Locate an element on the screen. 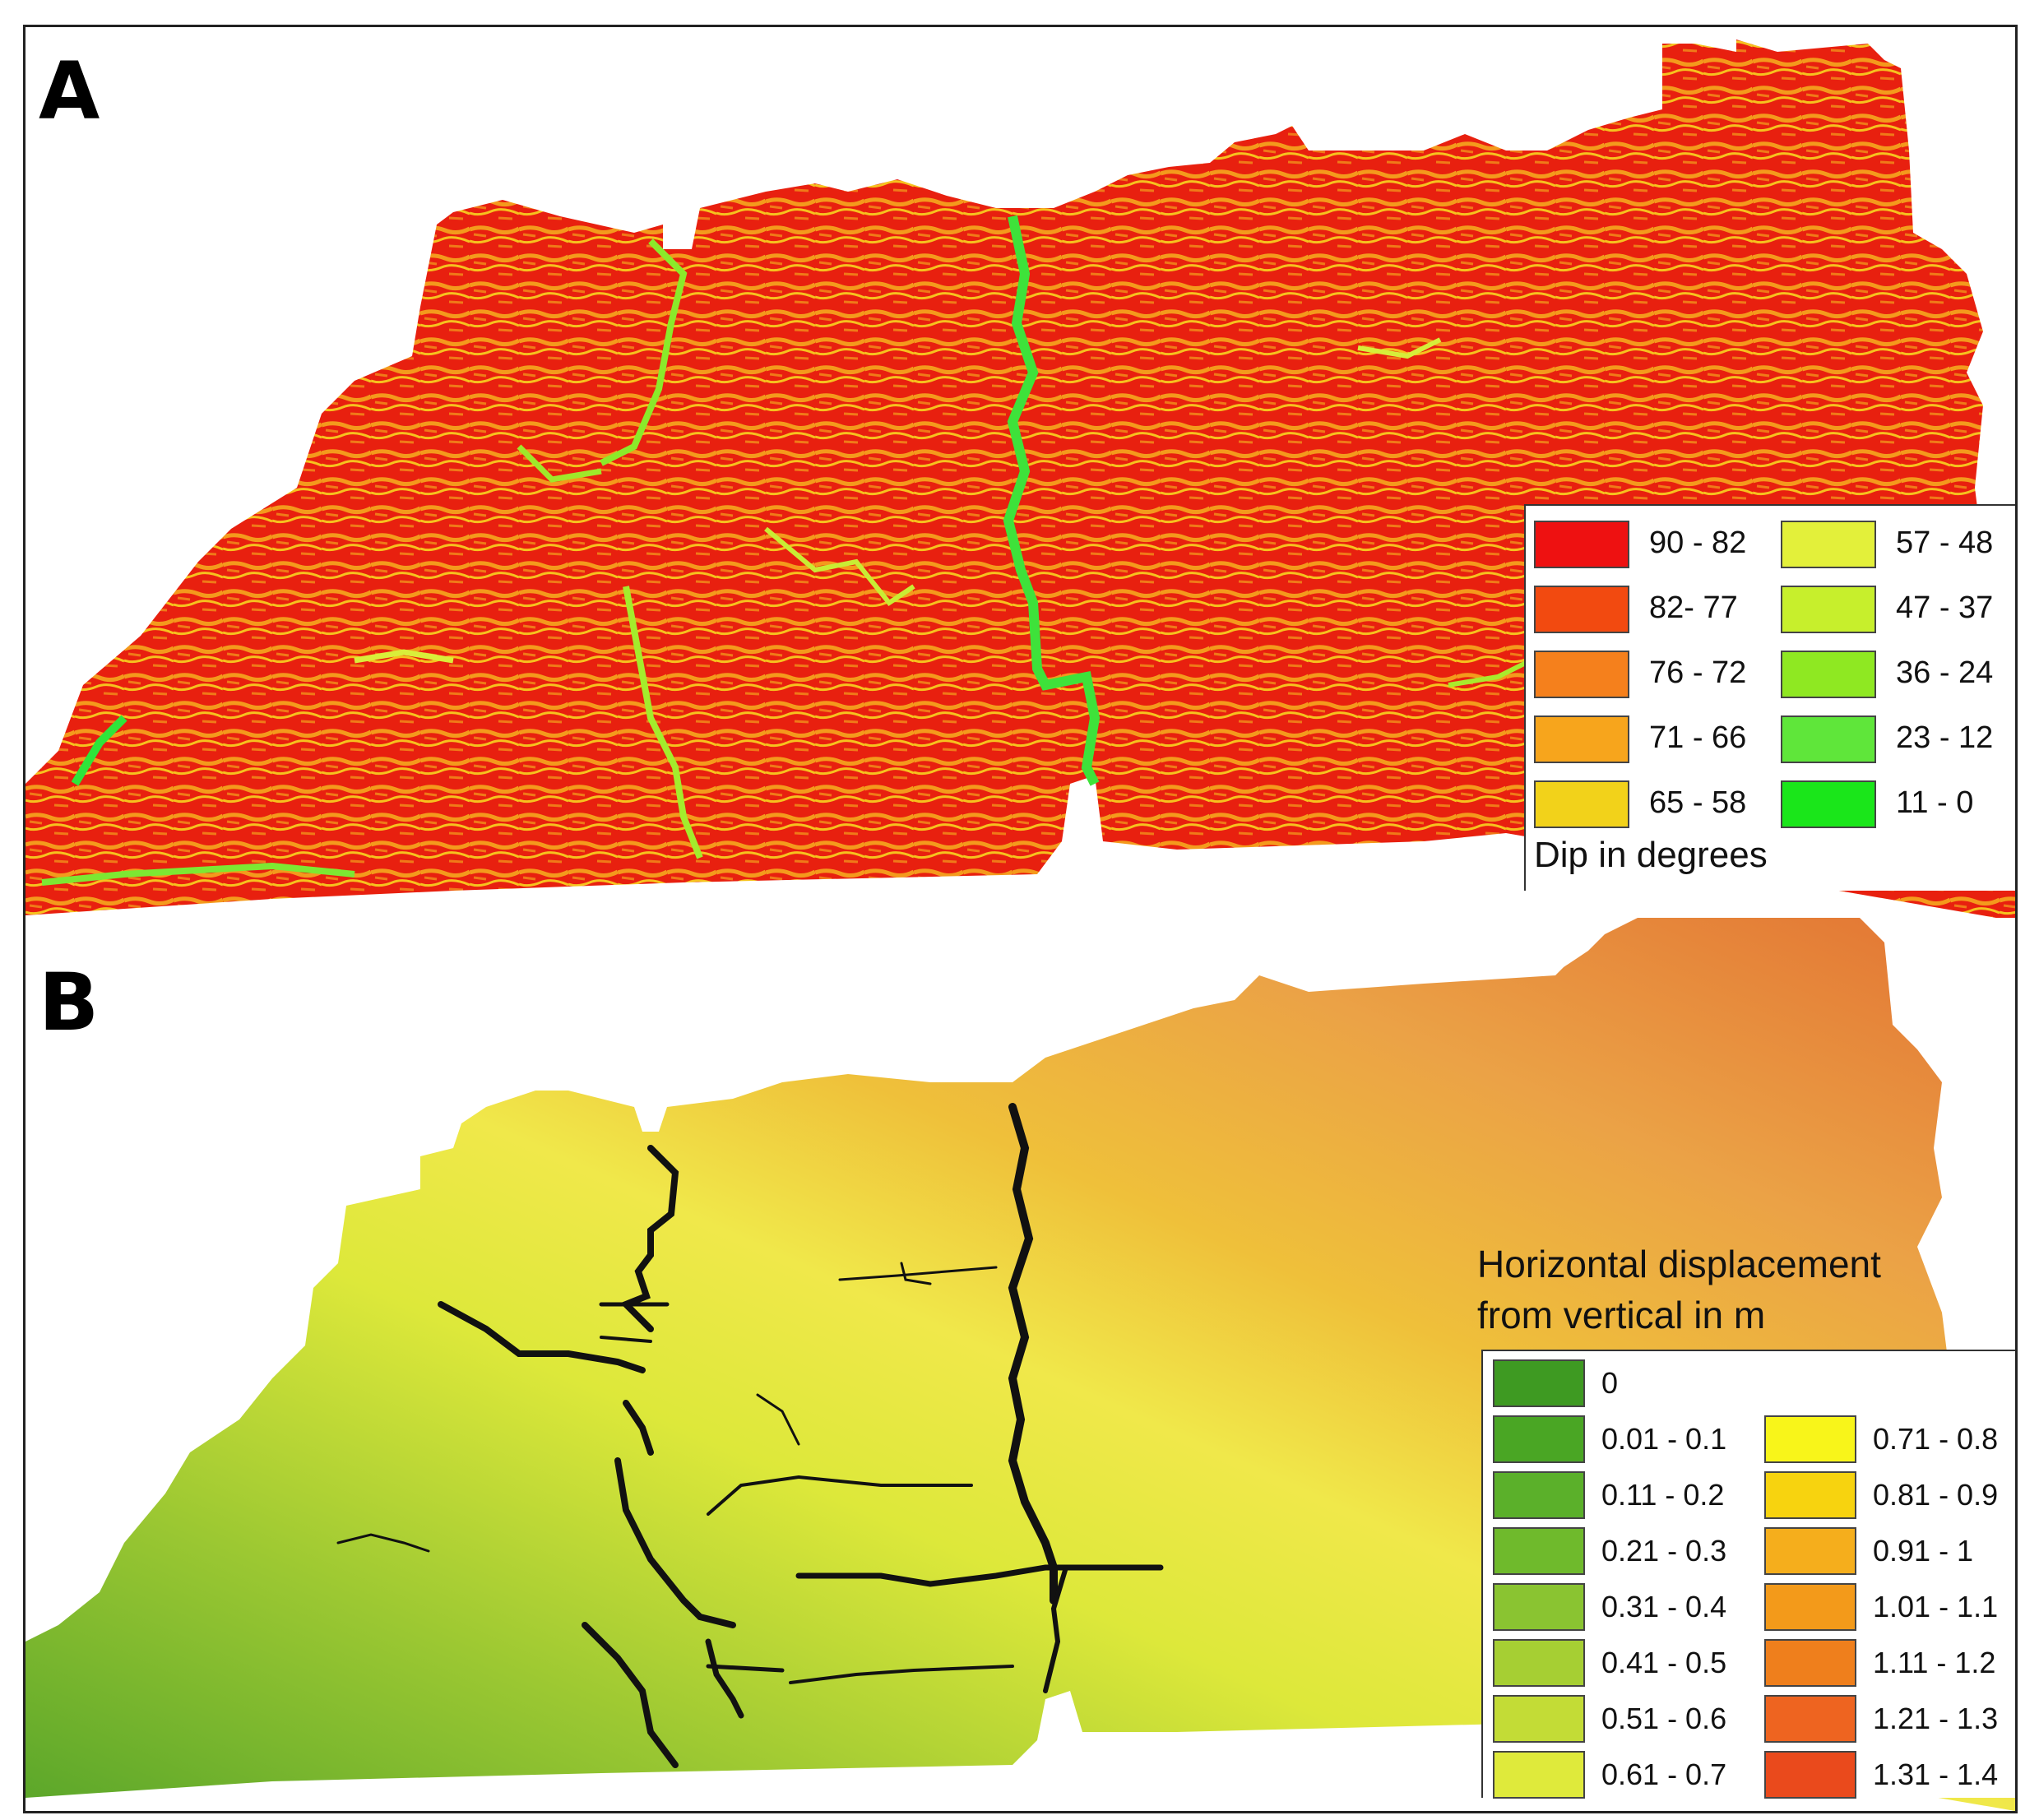  legend-label: 0.51 - 0.6 is located at coordinates (1664, 1718).